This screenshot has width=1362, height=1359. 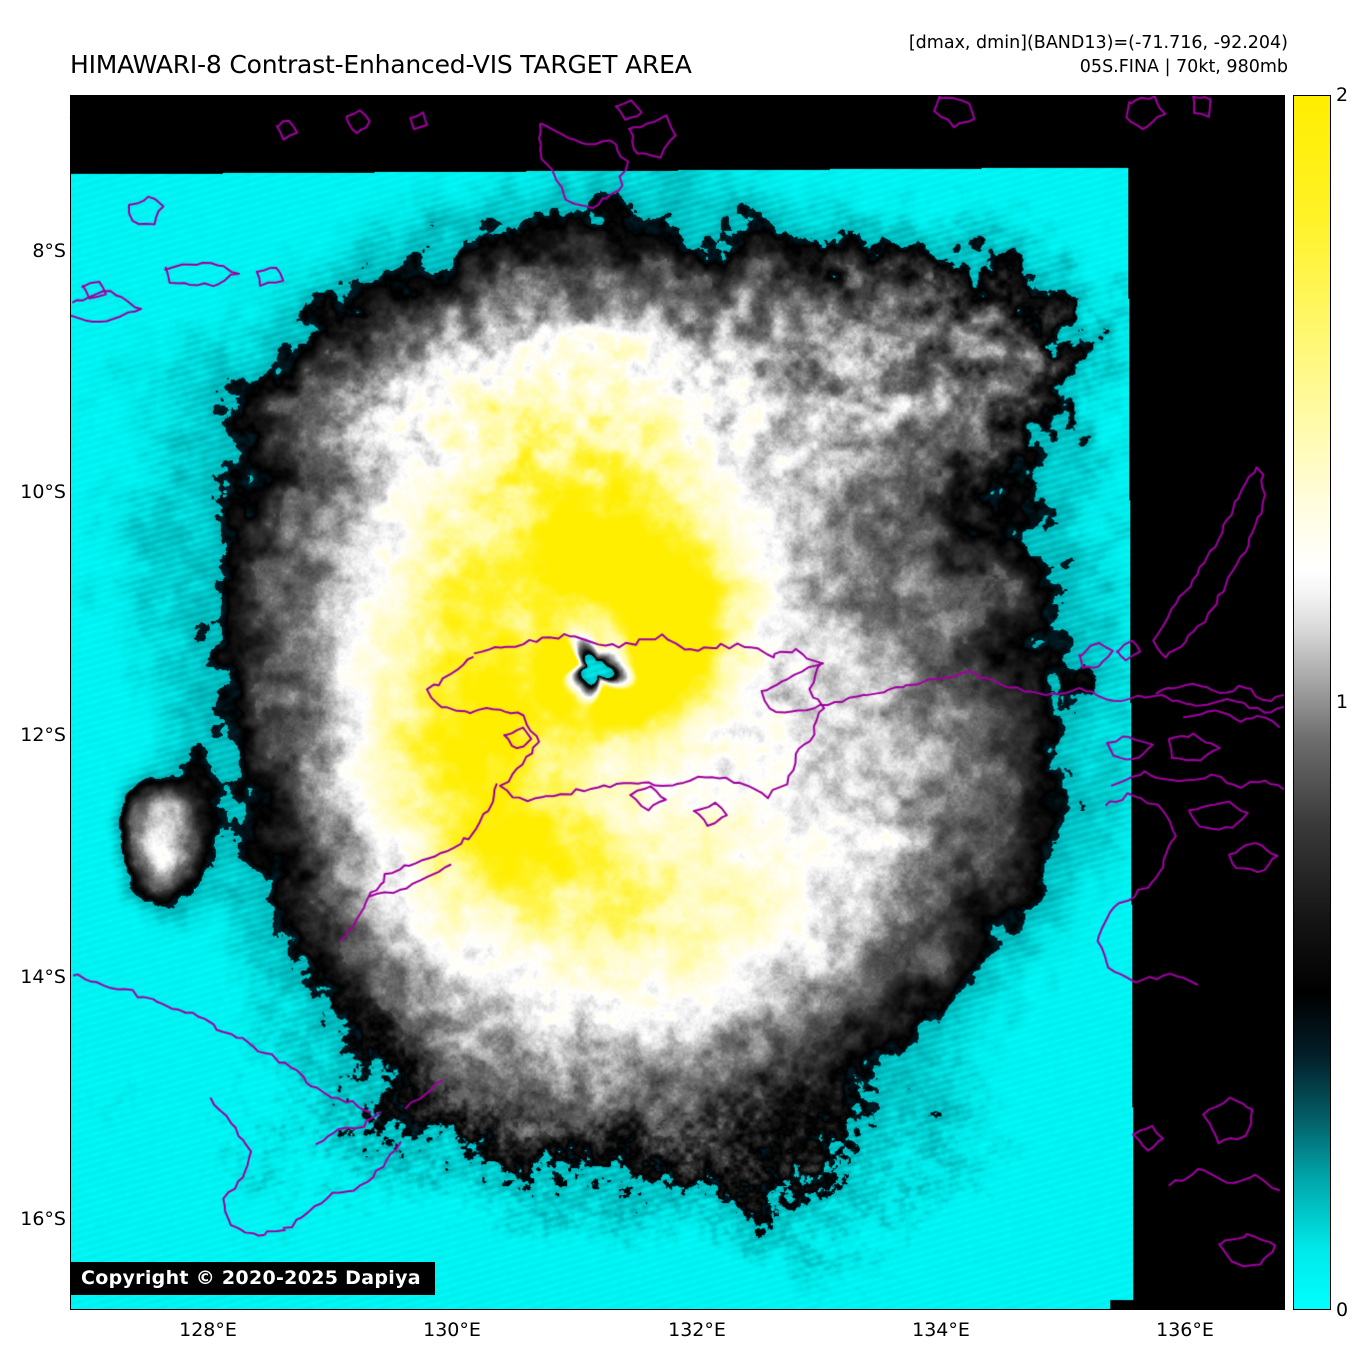 What do you see at coordinates (1342, 702) in the screenshot?
I see `colorbar-tick-label: 1` at bounding box center [1342, 702].